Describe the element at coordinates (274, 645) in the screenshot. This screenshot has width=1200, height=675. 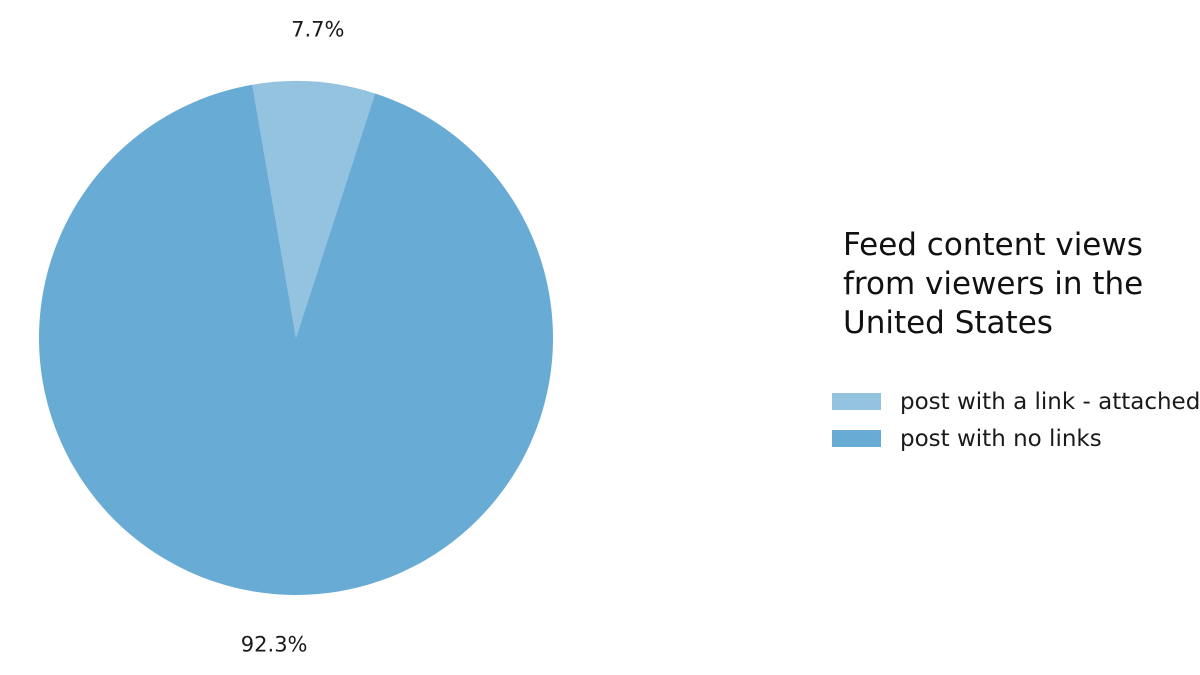
I see `pie-slice-2-percent-label: 92.3%` at that location.